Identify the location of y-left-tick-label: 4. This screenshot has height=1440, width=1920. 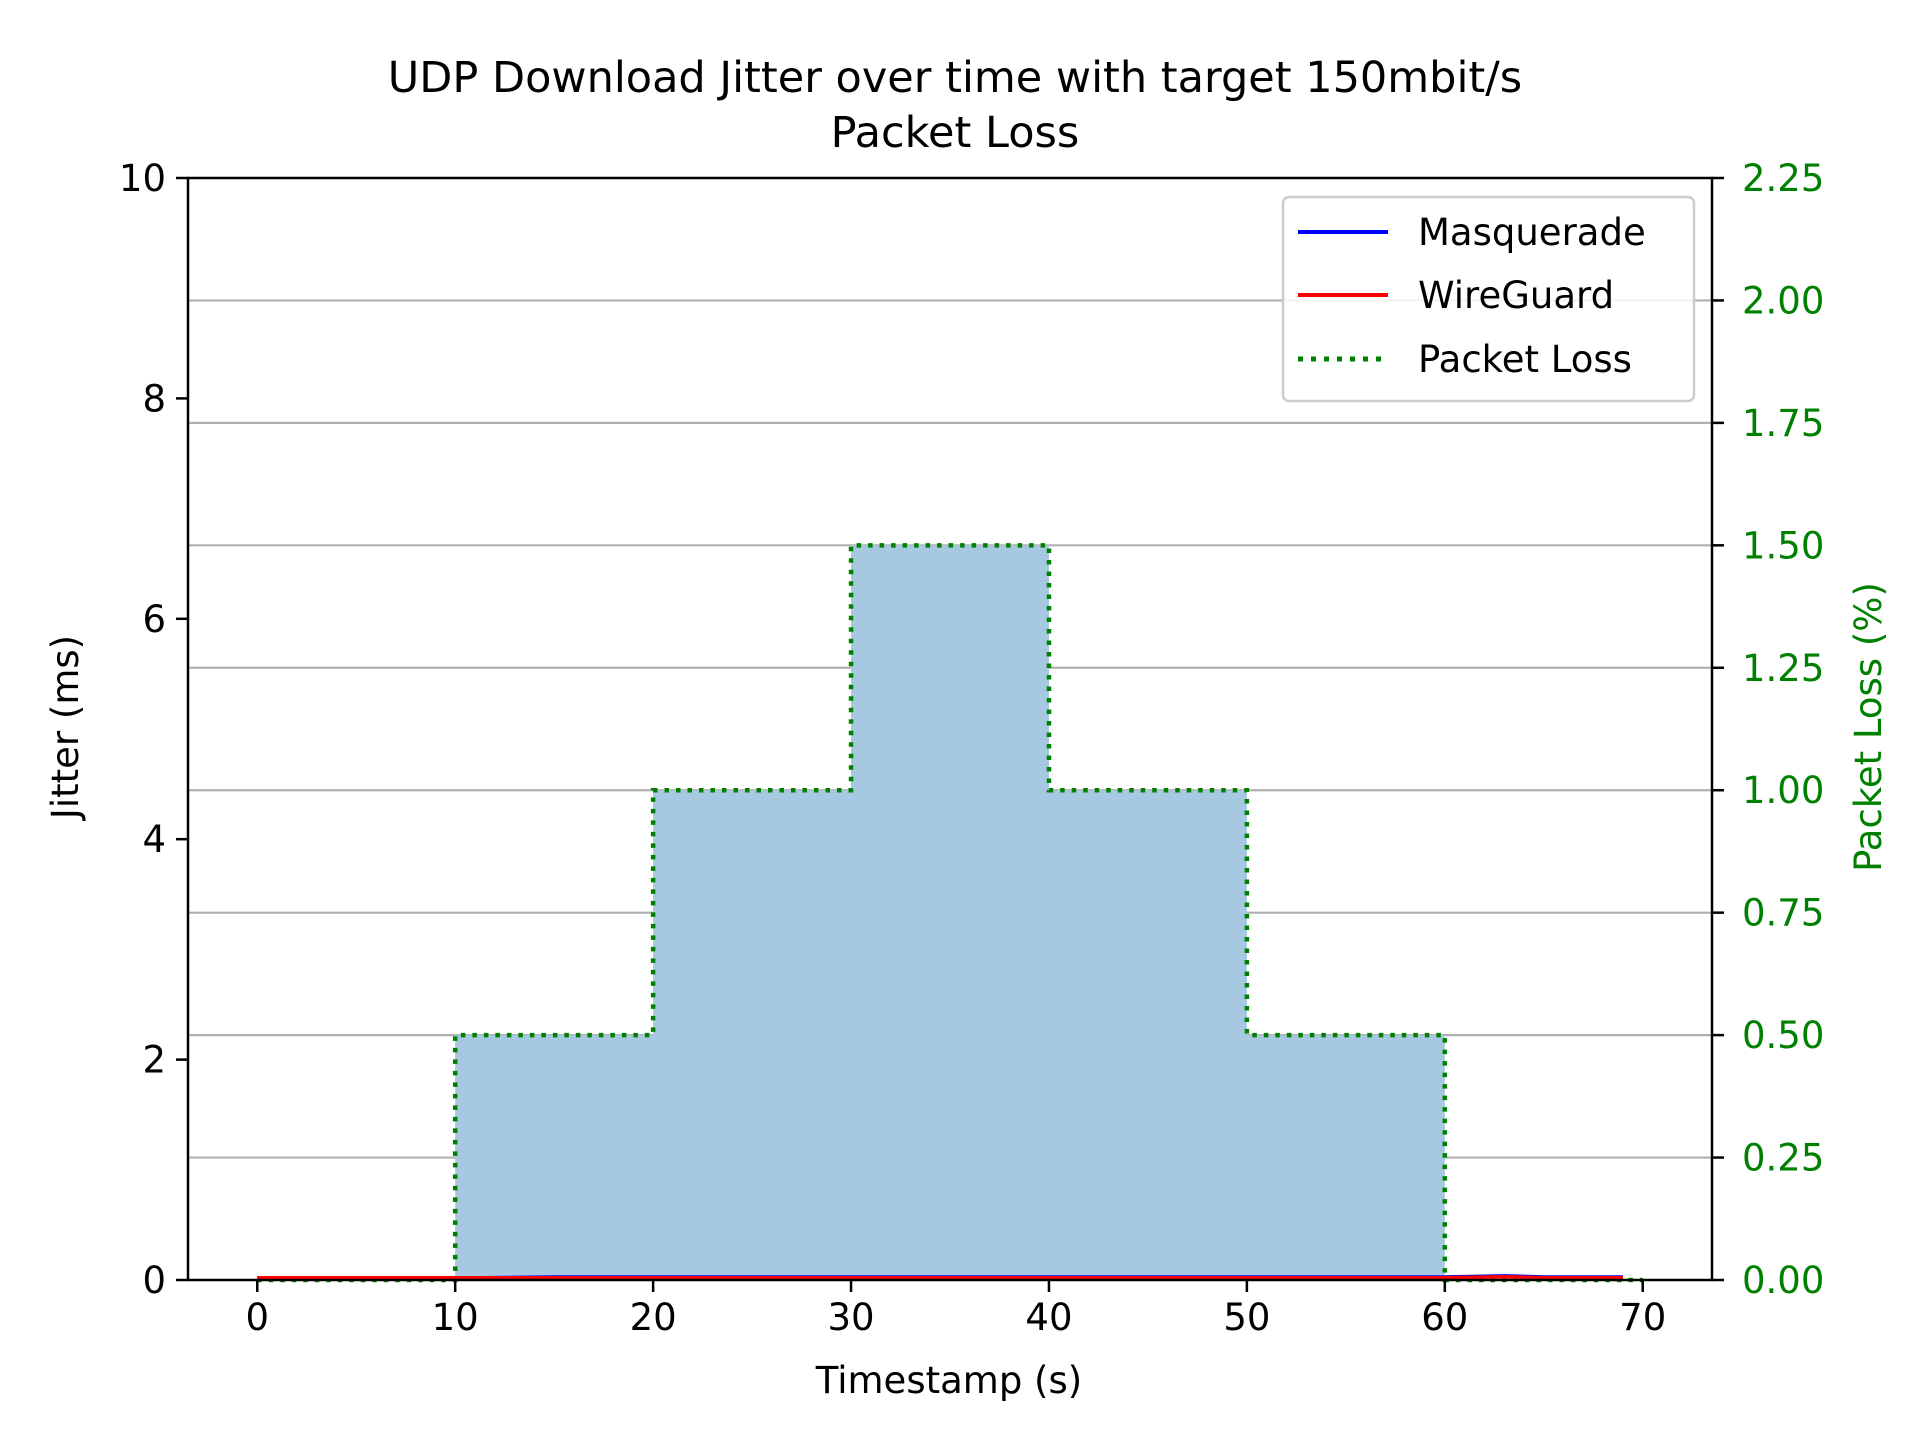
(154, 839).